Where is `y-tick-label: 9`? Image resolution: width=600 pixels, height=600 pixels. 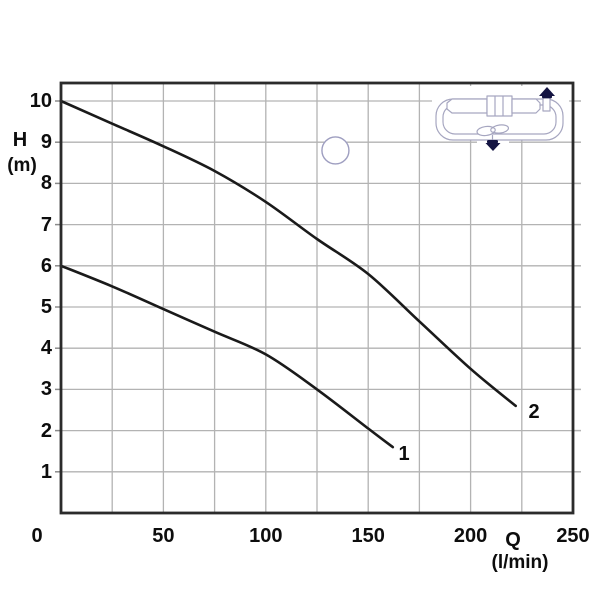 y-tick-label: 9 is located at coordinates (46, 142).